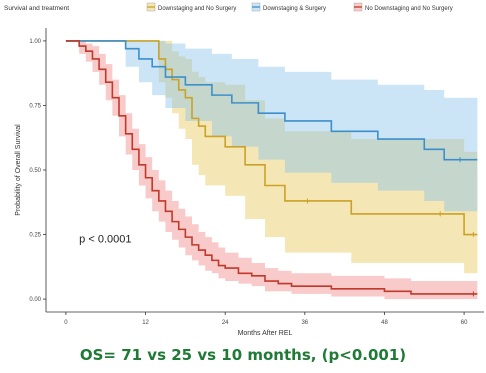  What do you see at coordinates (35, 236) in the screenshot?
I see `y-tick-label: 0.25` at bounding box center [35, 236].